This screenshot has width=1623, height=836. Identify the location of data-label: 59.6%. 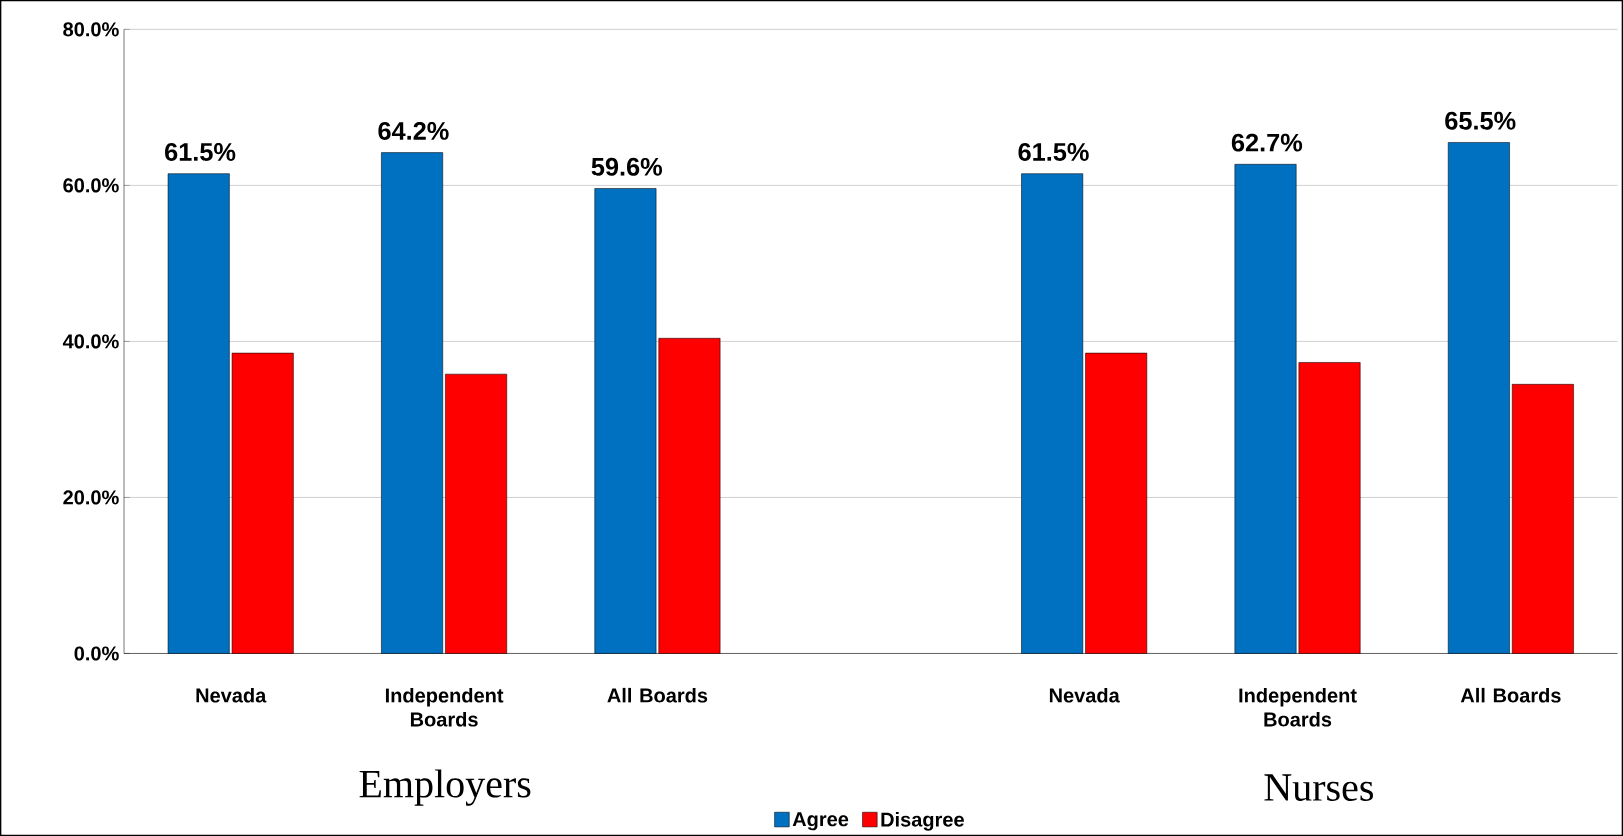
(627, 166).